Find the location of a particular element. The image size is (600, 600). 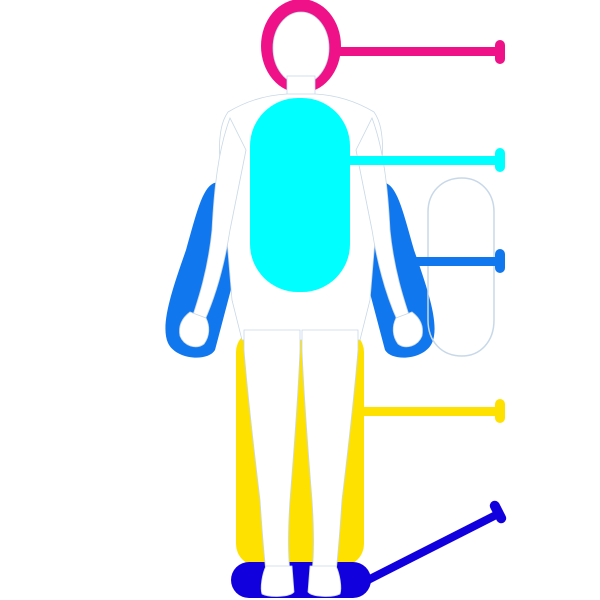

legs-leader is located at coordinates (431, 411).